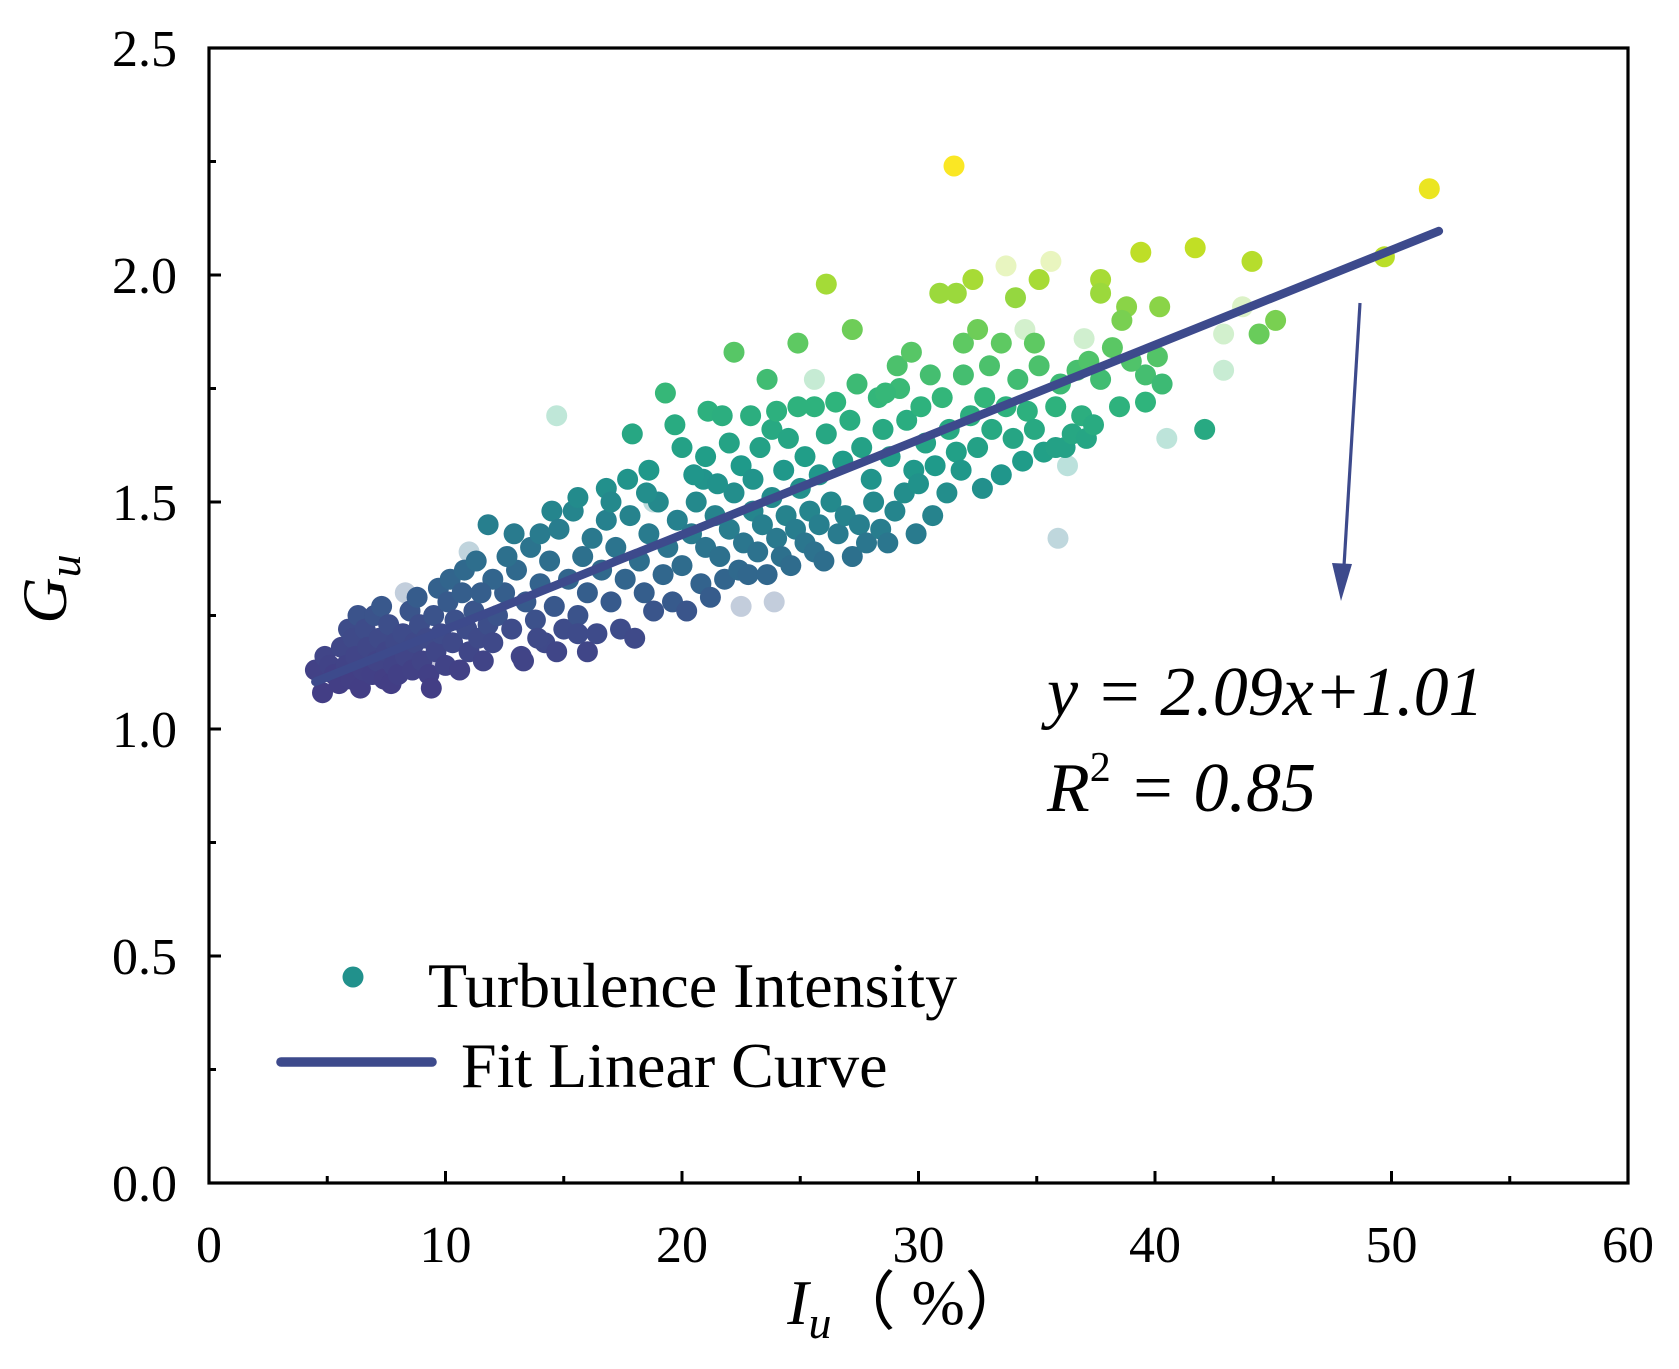 The width and height of the screenshot is (1679, 1369). Describe the element at coordinates (209, 1245) in the screenshot. I see `x-tick-label: 0` at that location.